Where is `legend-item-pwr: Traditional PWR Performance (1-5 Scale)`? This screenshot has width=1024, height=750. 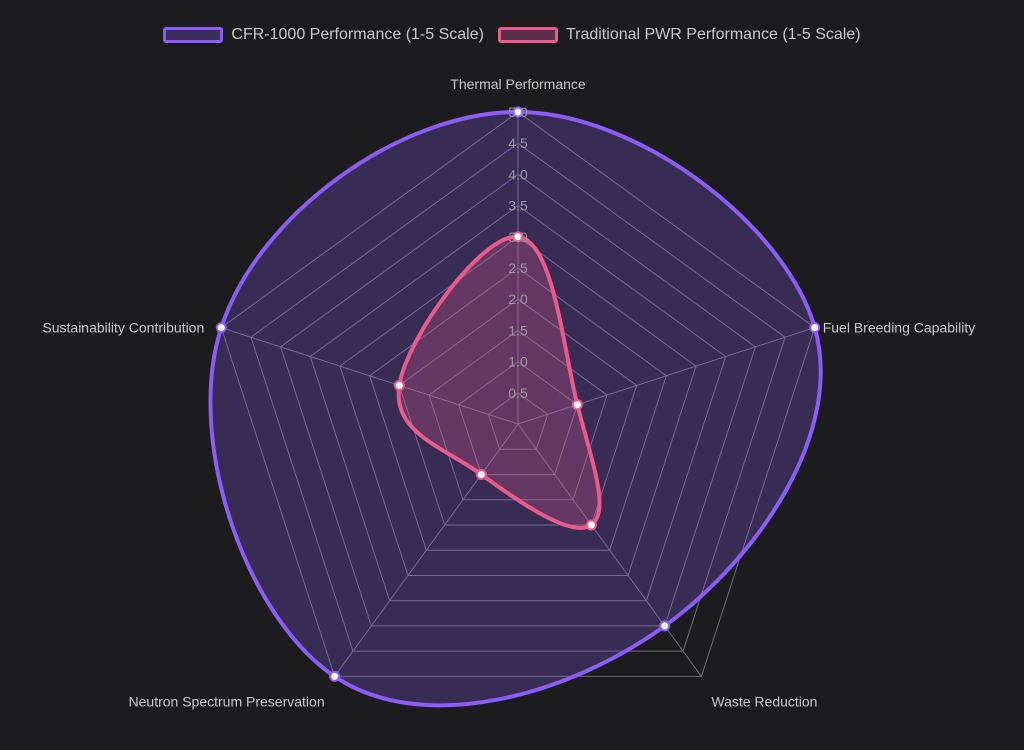 legend-item-pwr: Traditional PWR Performance (1-5 Scale) is located at coordinates (679, 35).